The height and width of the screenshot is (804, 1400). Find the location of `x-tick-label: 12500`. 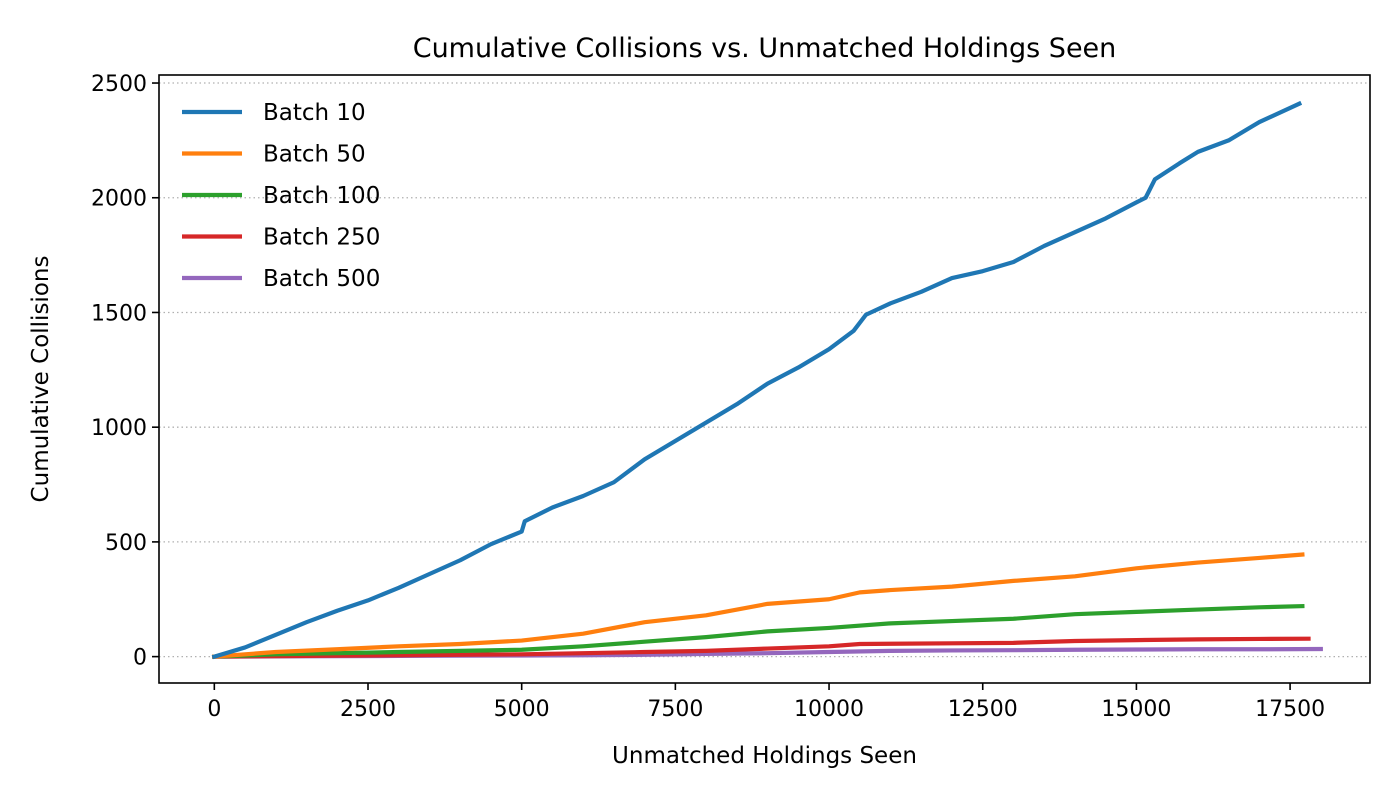

x-tick-label: 12500 is located at coordinates (983, 709).